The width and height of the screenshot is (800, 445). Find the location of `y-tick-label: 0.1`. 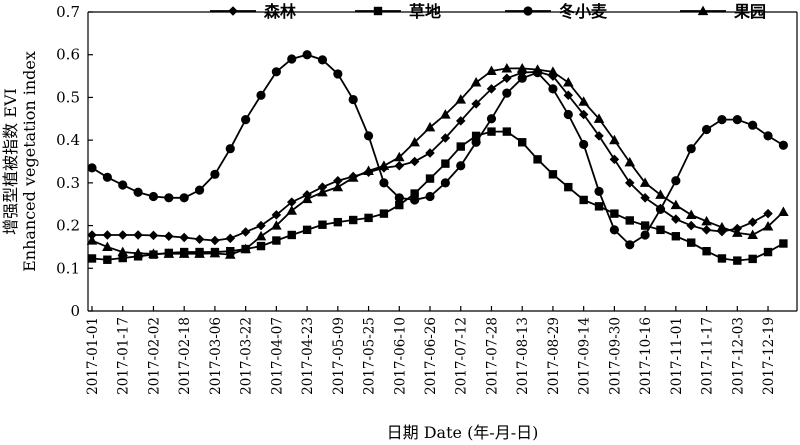

y-tick-label: 0.1 is located at coordinates (68, 268).